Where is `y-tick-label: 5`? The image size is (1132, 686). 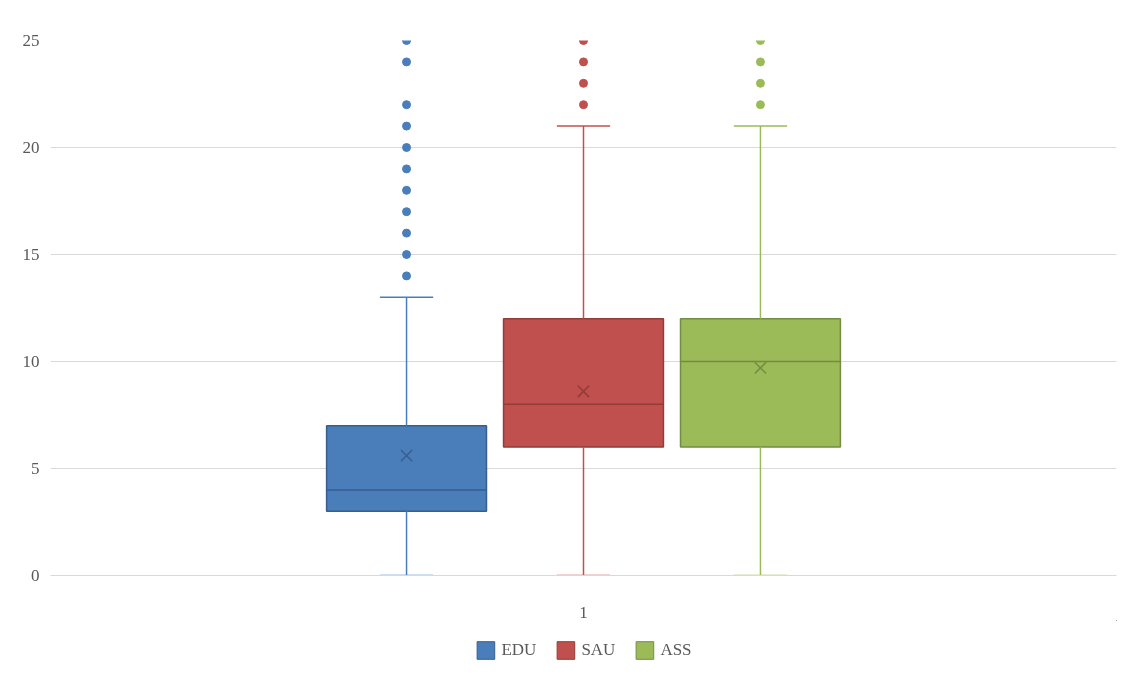 y-tick-label: 5 is located at coordinates (35, 468).